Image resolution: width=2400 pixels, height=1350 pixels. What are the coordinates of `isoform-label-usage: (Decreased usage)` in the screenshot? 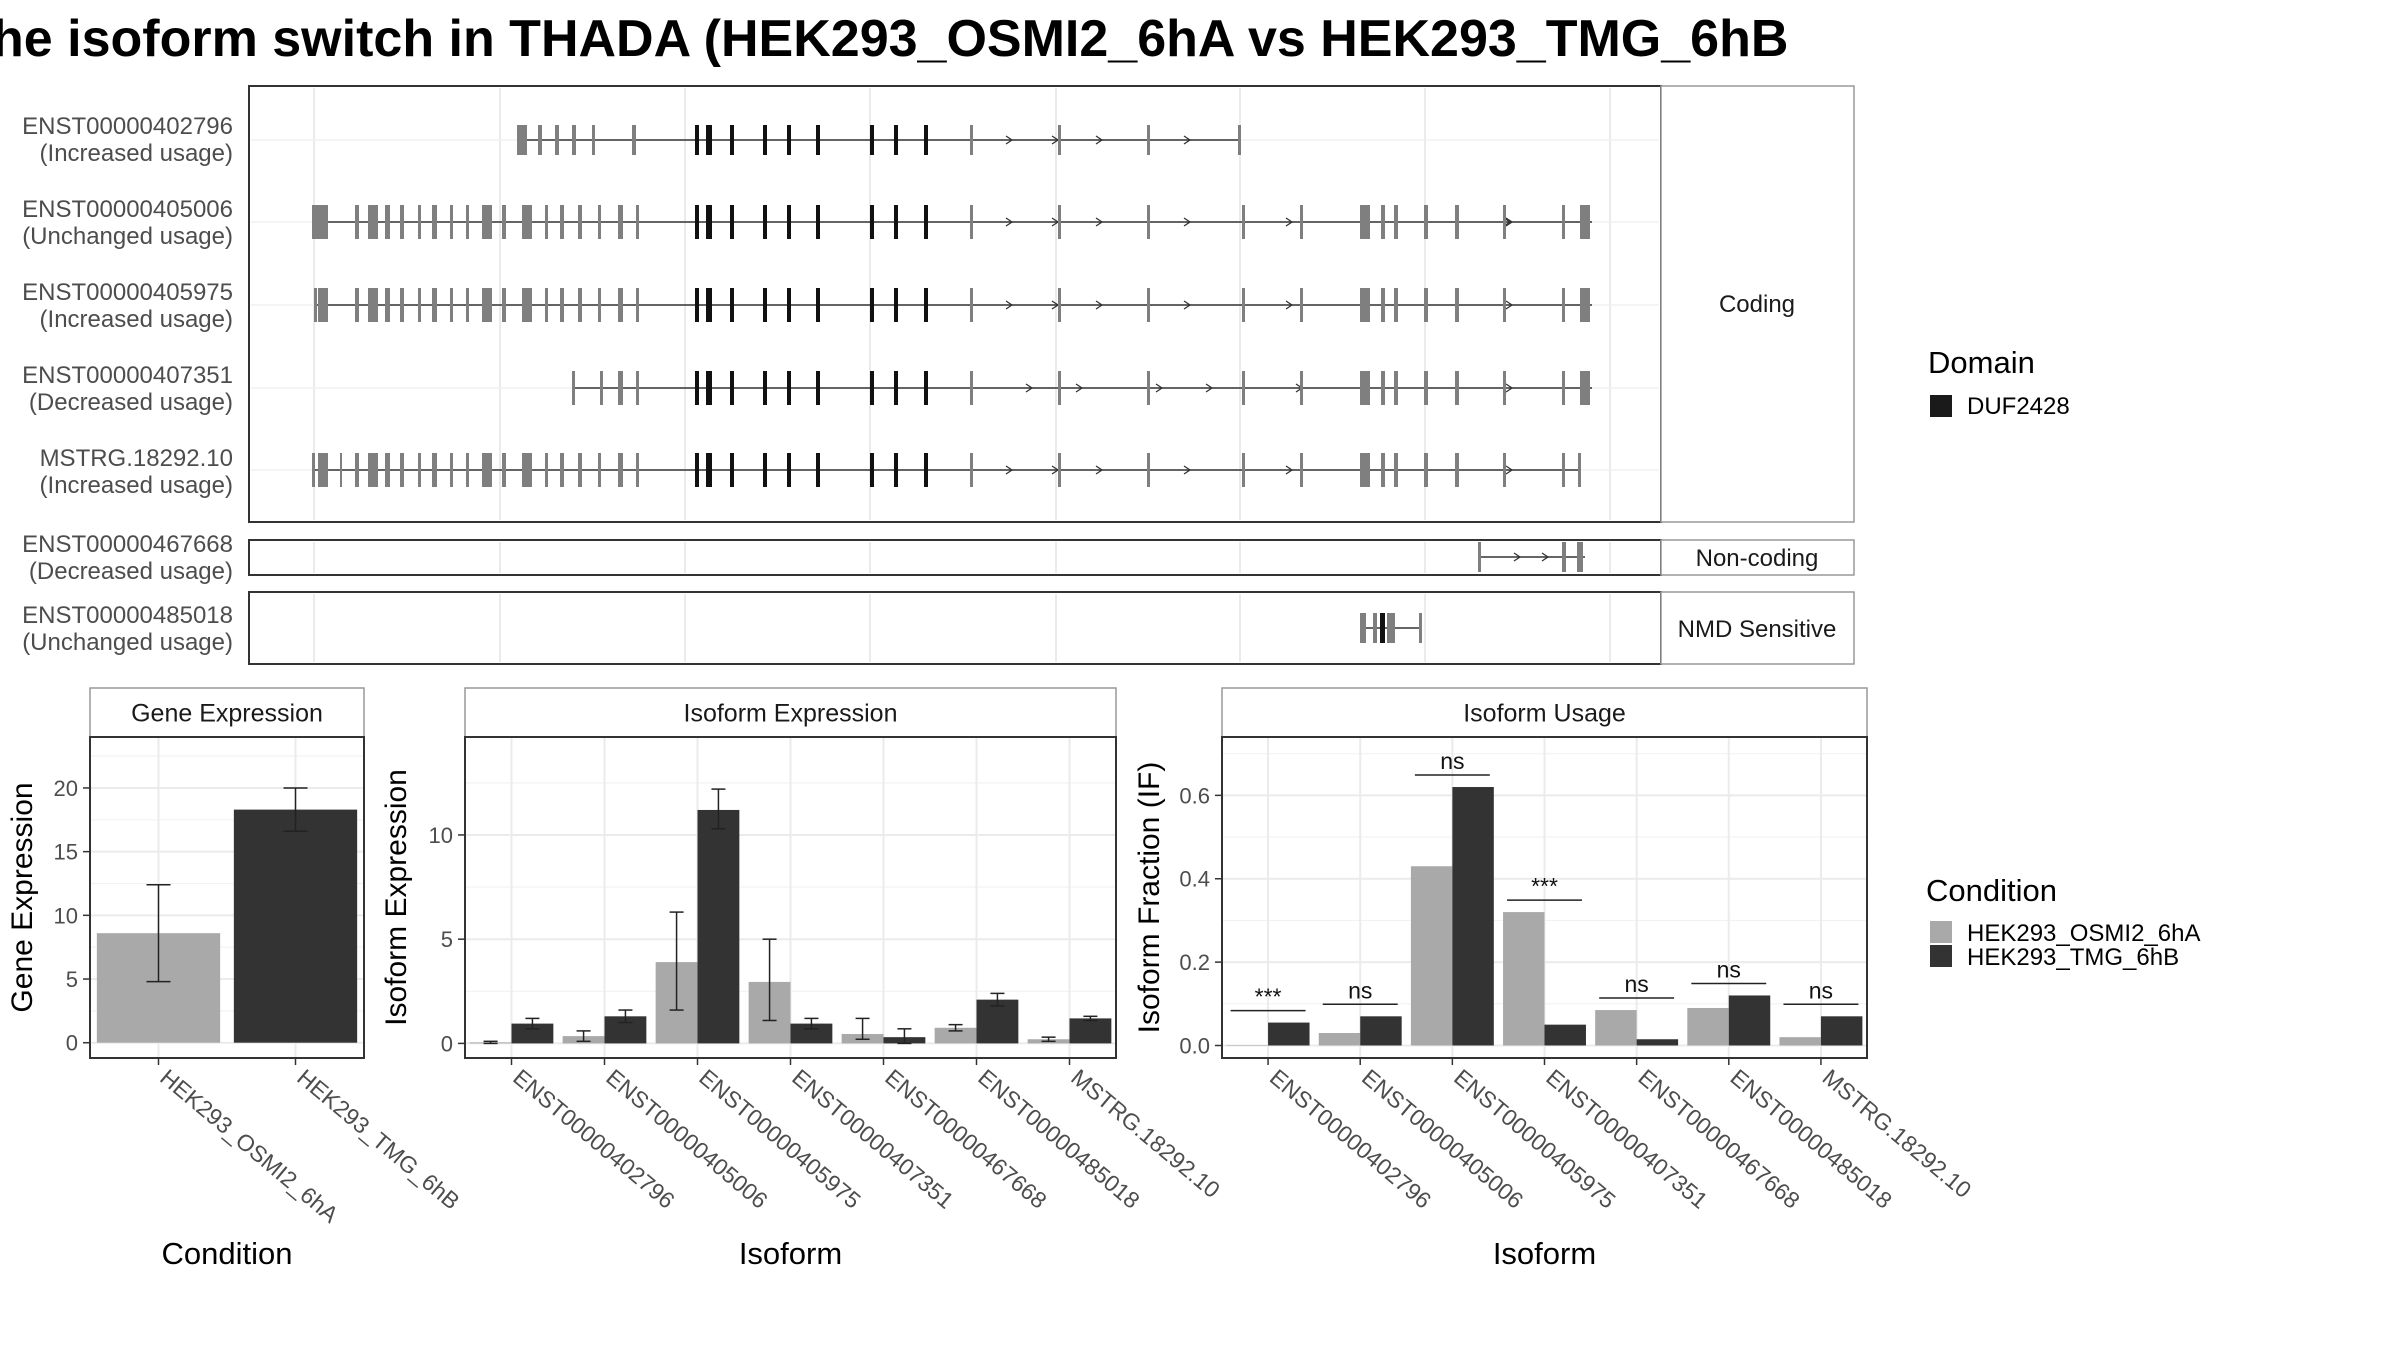 It's located at (131, 571).